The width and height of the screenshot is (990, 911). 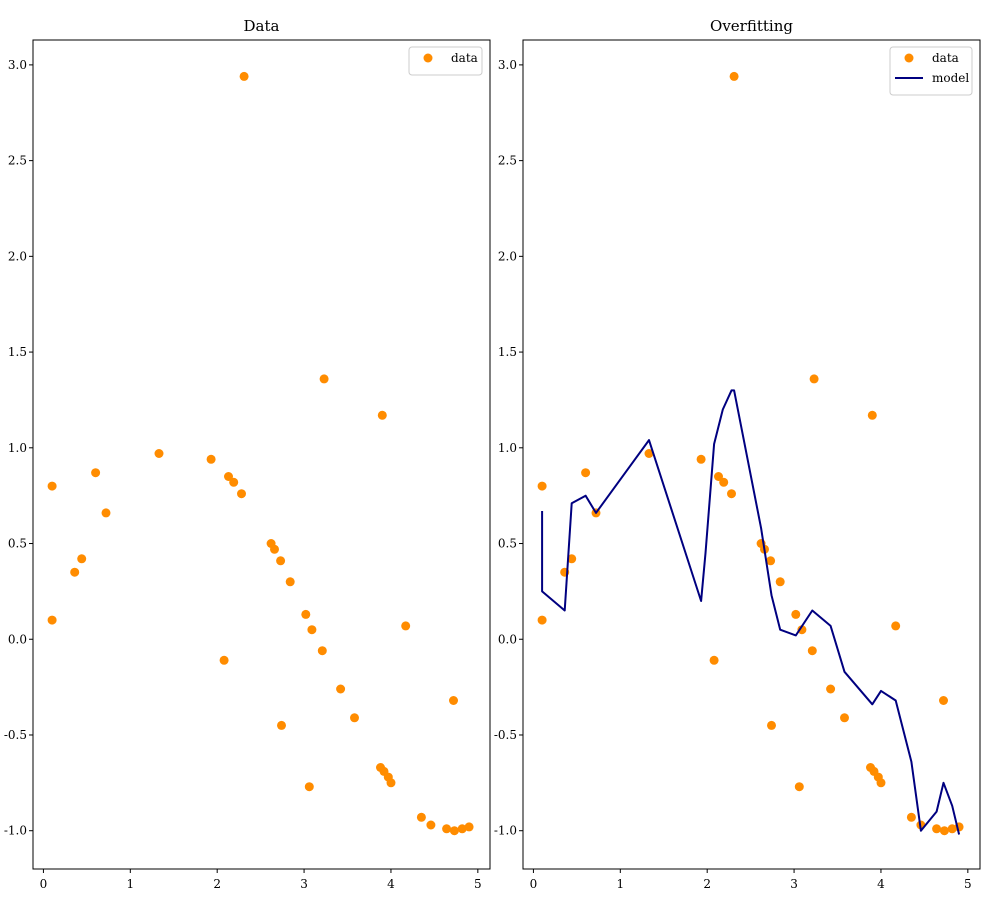 What do you see at coordinates (751, 26) in the screenshot?
I see `chart-title: Overfitting` at bounding box center [751, 26].